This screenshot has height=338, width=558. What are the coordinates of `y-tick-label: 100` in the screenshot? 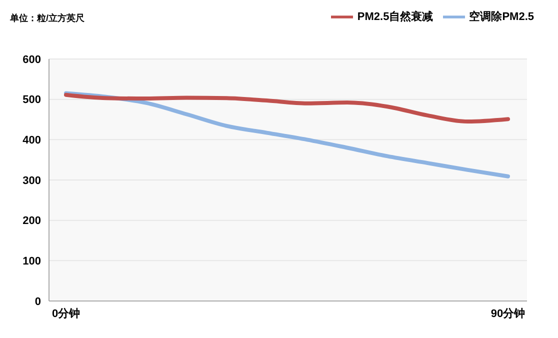 It's located at (31, 262).